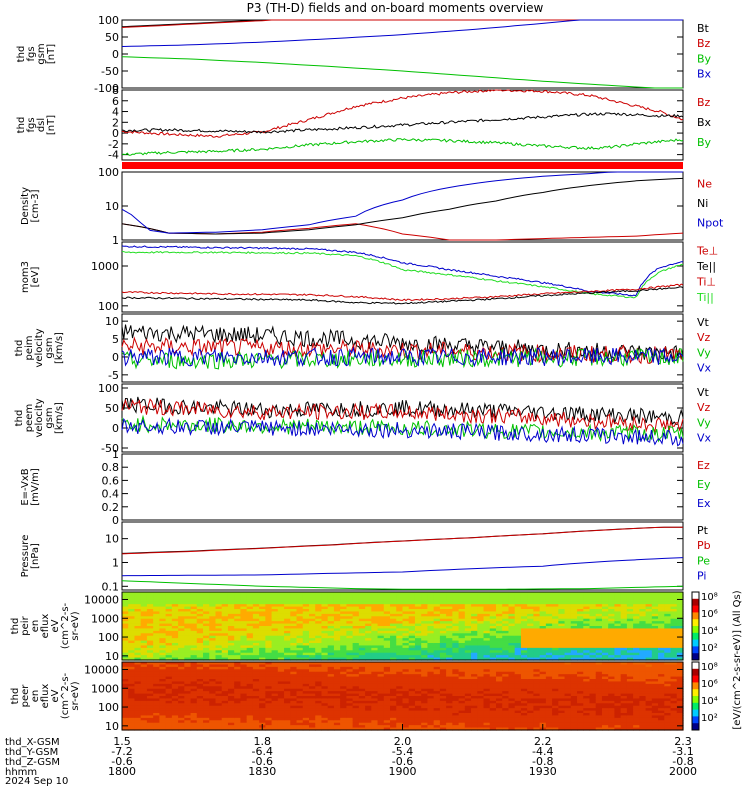 The image size is (750, 800). What do you see at coordinates (704, 437) in the screenshot?
I see `legend-label: Vx` at bounding box center [704, 437].